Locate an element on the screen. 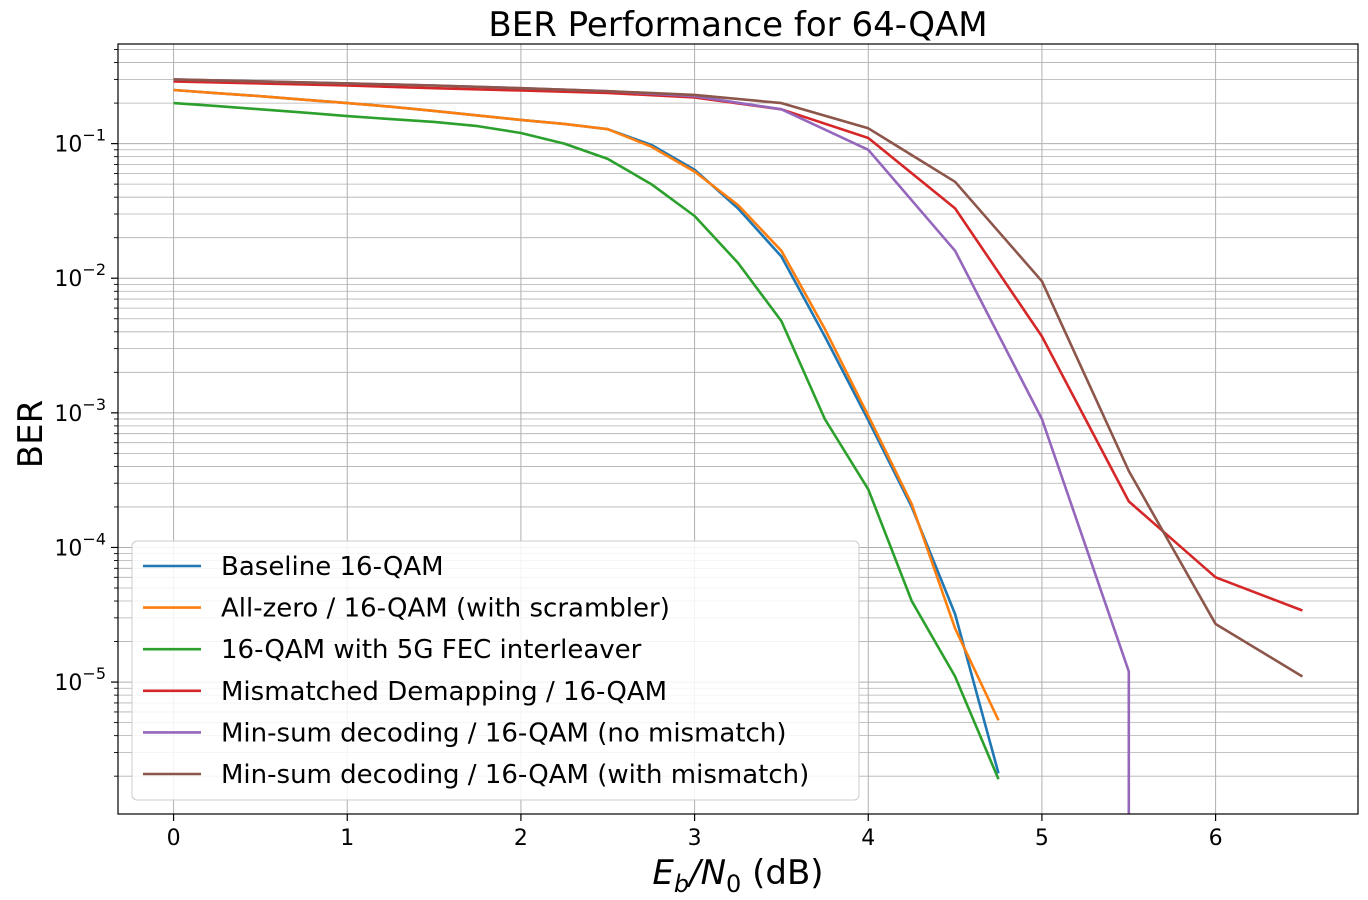 The image size is (1368, 900). x-tick-label: 0 is located at coordinates (174, 838).